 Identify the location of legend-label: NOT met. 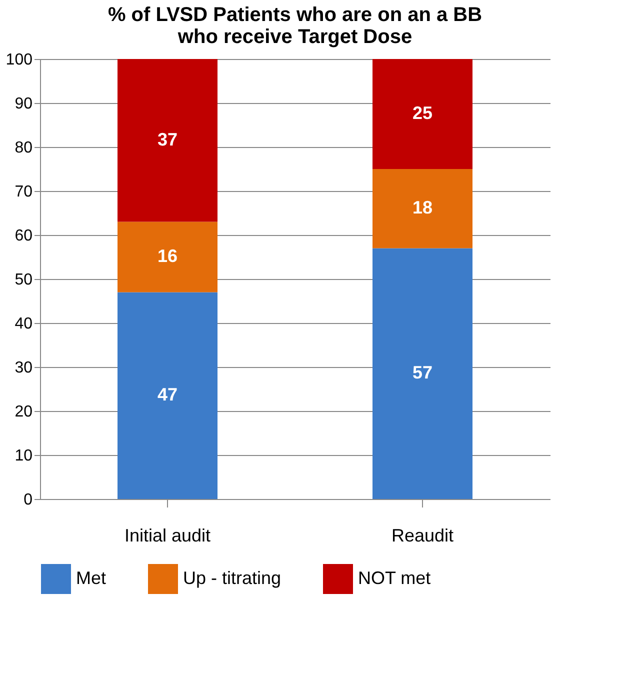
(394, 578).